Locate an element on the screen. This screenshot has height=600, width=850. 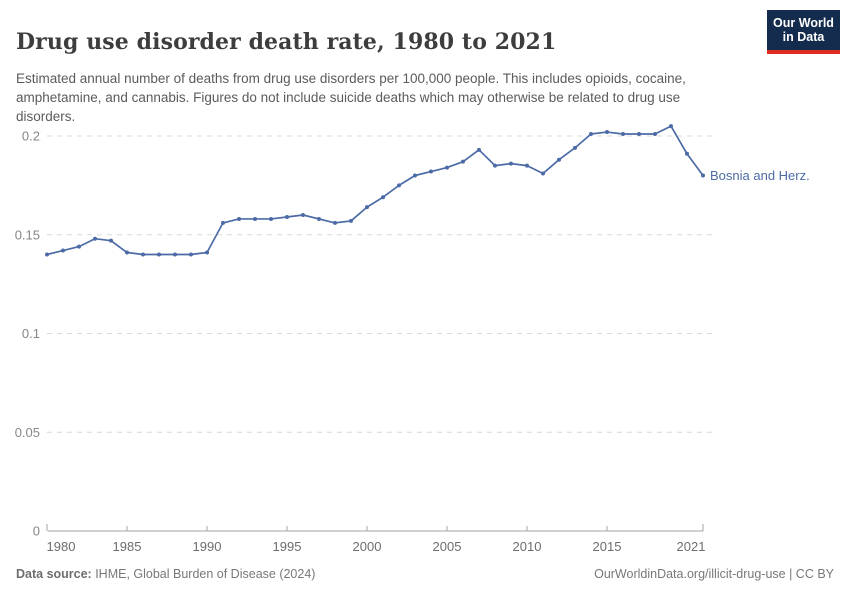
owid-logo-accent-bar is located at coordinates (803, 51).